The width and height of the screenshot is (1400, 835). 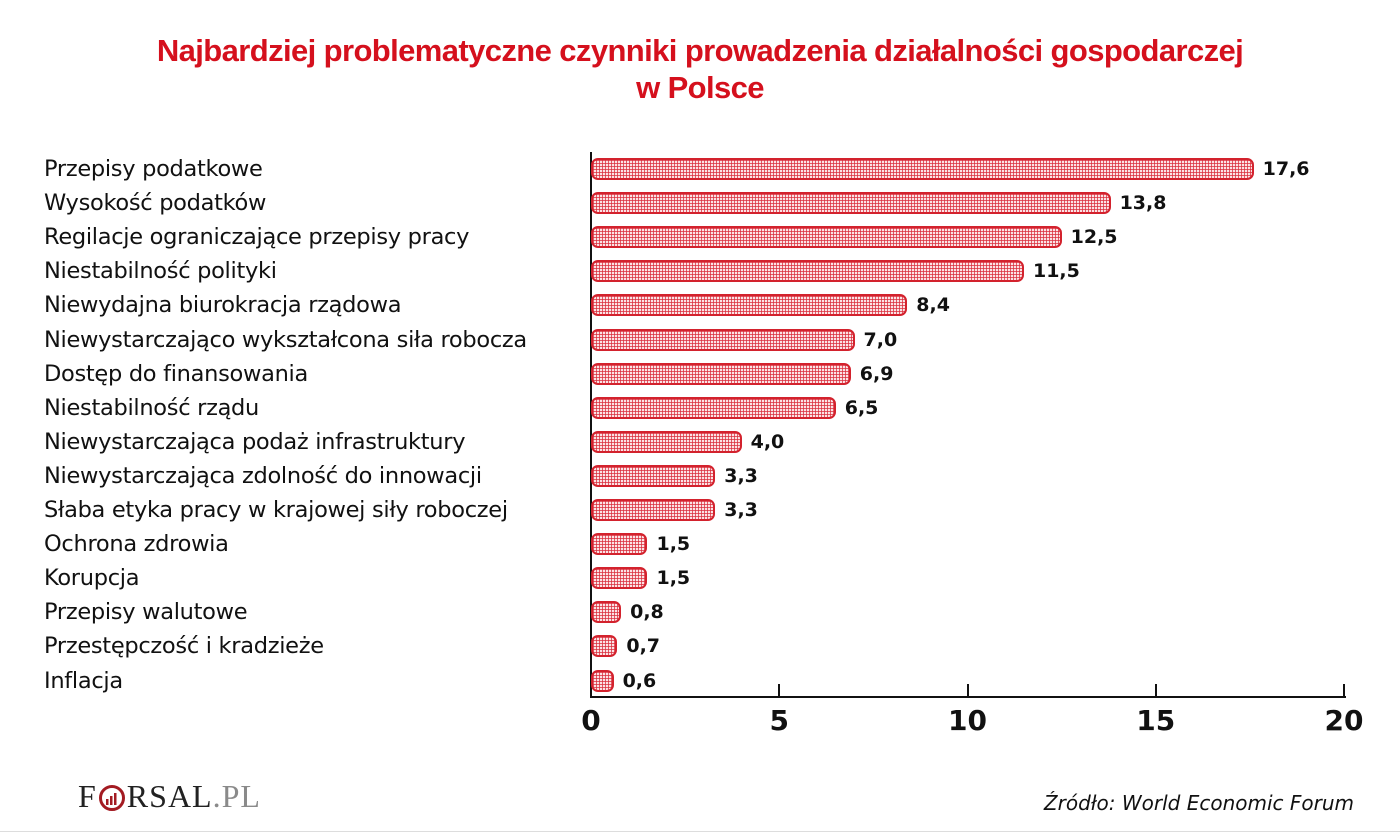 What do you see at coordinates (184, 646) in the screenshot?
I see `category-label: Przestępczość i kradzieże` at bounding box center [184, 646].